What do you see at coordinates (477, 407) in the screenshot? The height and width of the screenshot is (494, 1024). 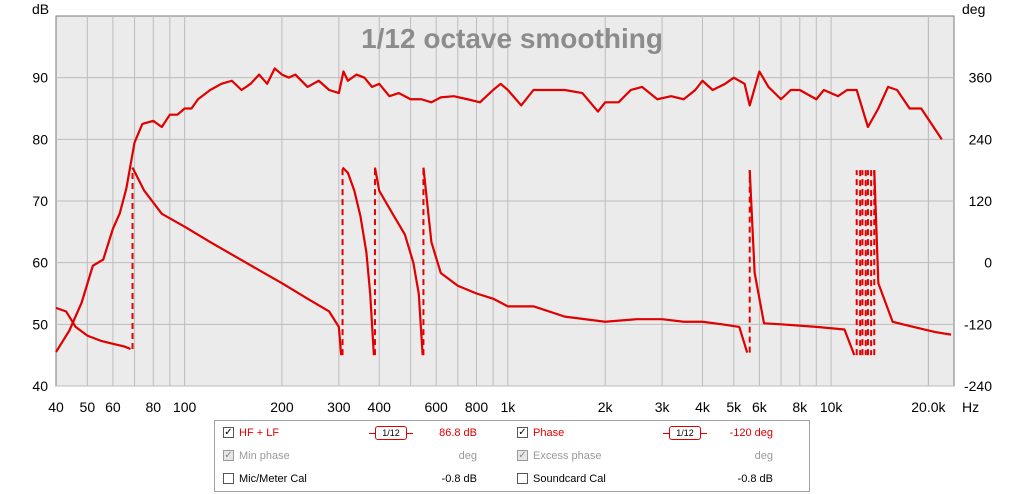 I see `x-tick-label: 800` at bounding box center [477, 407].